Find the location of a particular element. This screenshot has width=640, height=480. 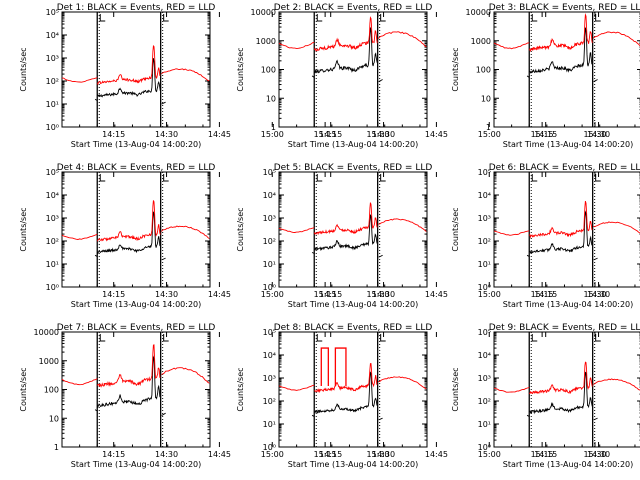

lld-burst-box is located at coordinates (340, 366).